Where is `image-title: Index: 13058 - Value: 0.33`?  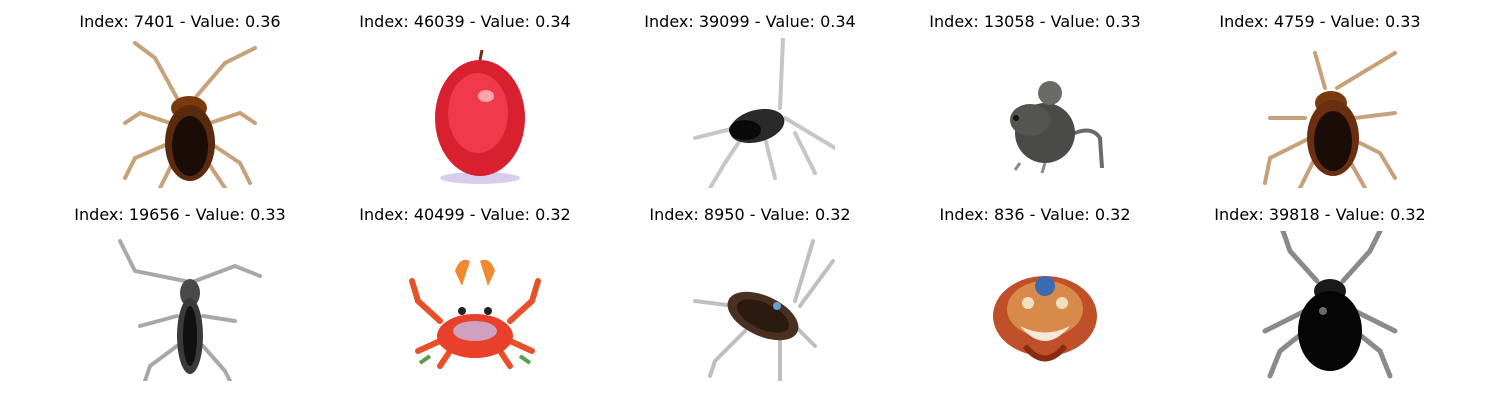 image-title: Index: 13058 - Value: 0.33 is located at coordinates (1035, 21).